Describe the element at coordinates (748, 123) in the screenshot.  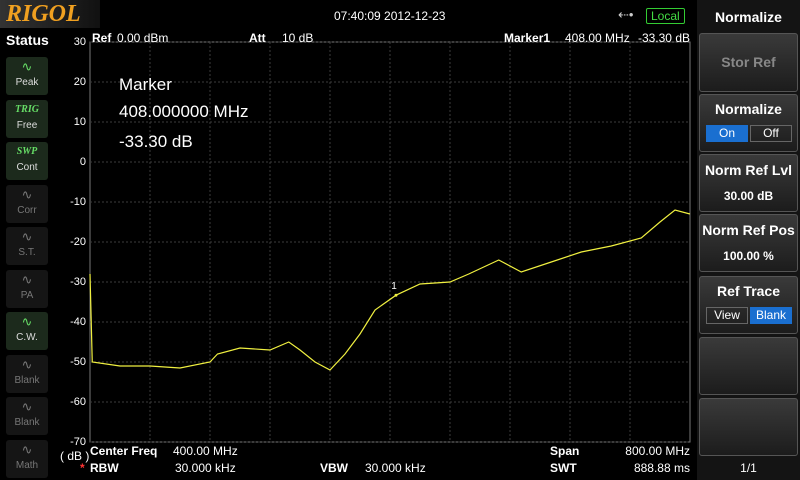
I see `normalize-button: Normalize On Off` at that location.